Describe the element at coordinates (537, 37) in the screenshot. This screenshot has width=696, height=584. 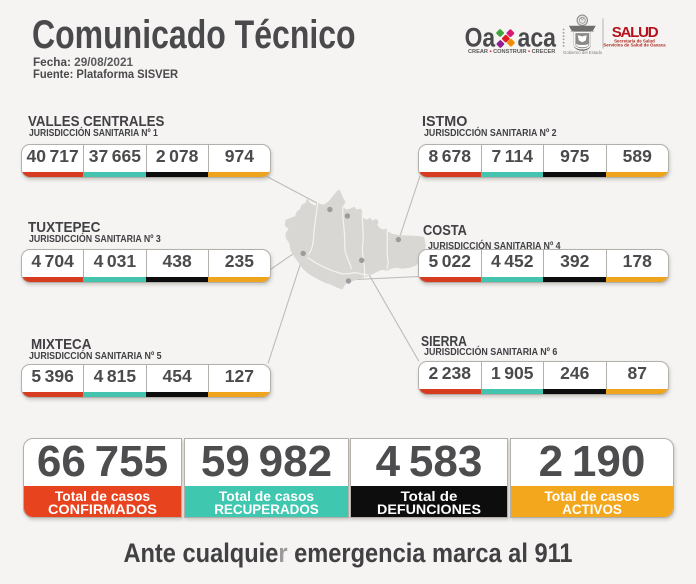
I see `svg-text: aca` at that location.